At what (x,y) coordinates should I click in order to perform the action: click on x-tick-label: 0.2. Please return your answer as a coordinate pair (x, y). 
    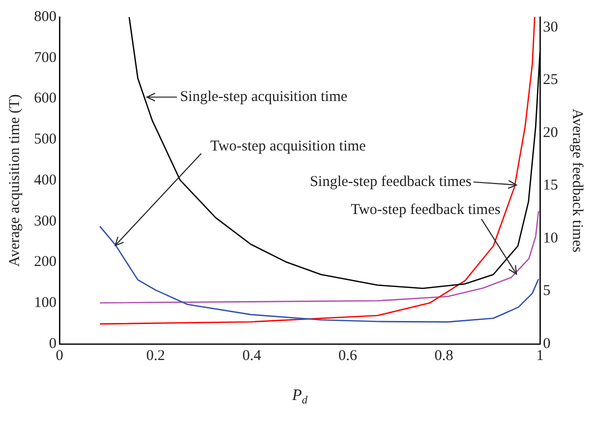
    Looking at the image, I should click on (155, 356).